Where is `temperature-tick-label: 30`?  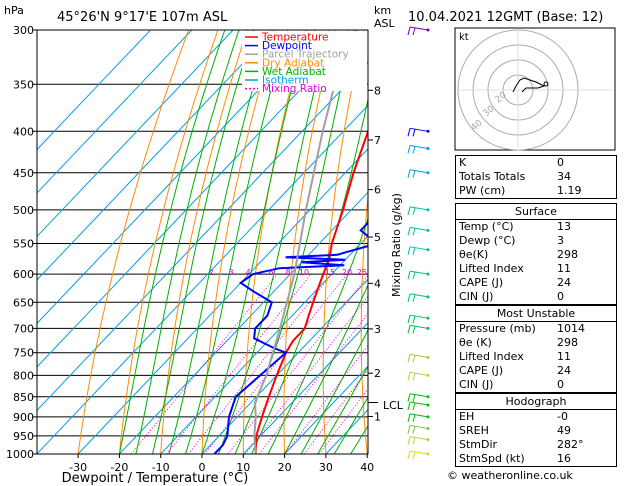
temperature-tick-label: 30 is located at coordinates (326, 467).